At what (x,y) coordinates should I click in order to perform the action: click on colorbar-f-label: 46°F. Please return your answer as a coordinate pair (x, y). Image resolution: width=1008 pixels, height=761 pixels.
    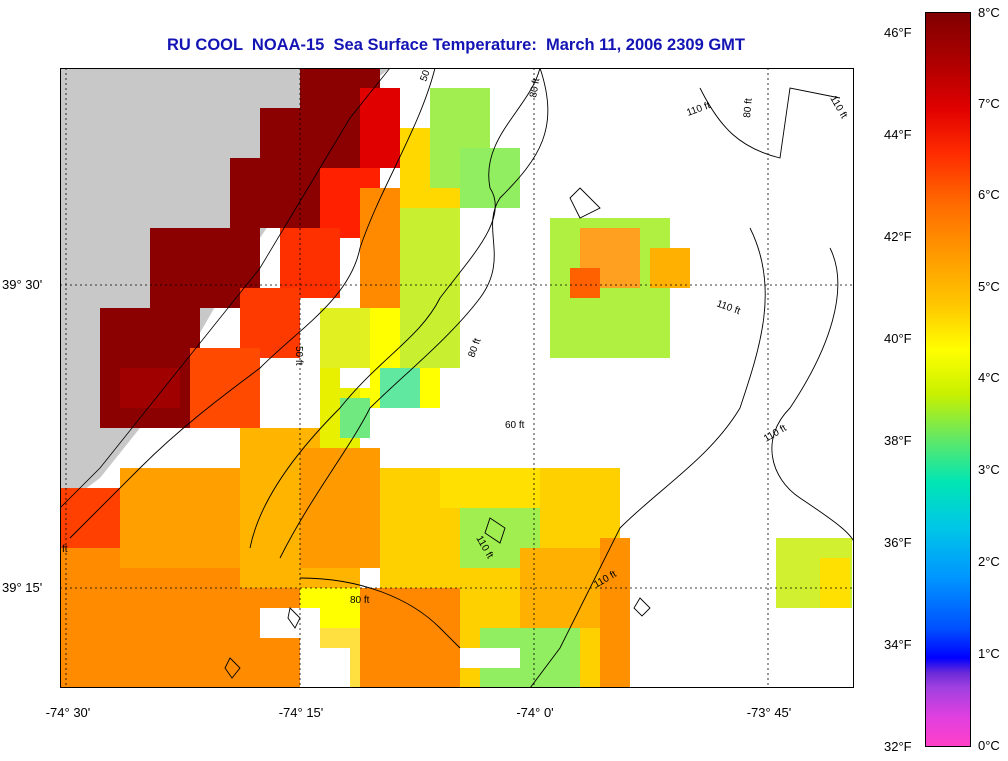
    Looking at the image, I should click on (898, 32).